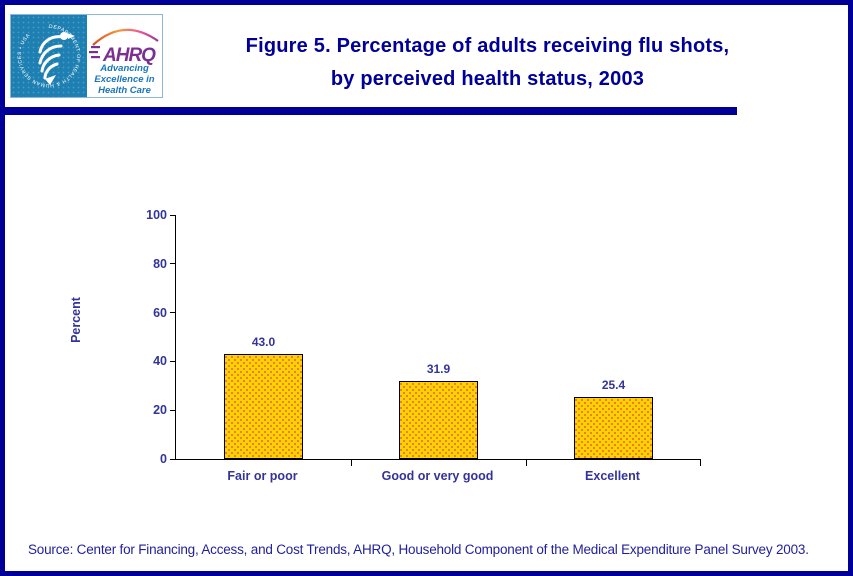 This screenshot has height=576, width=853. I want to click on category-label: Fair or poor, so click(262, 476).